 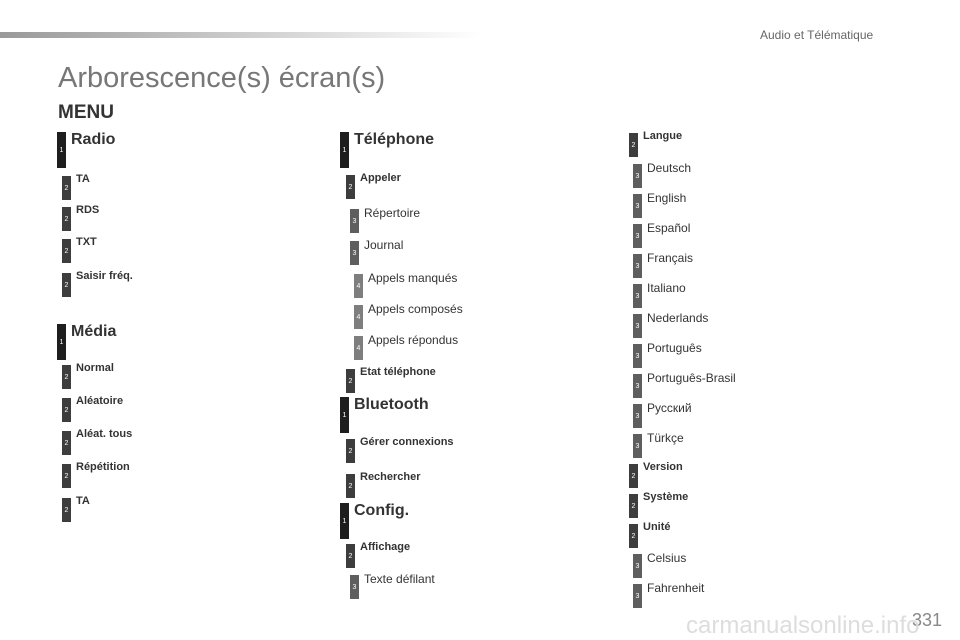 I want to click on menu-item: English, so click(x=667, y=198).